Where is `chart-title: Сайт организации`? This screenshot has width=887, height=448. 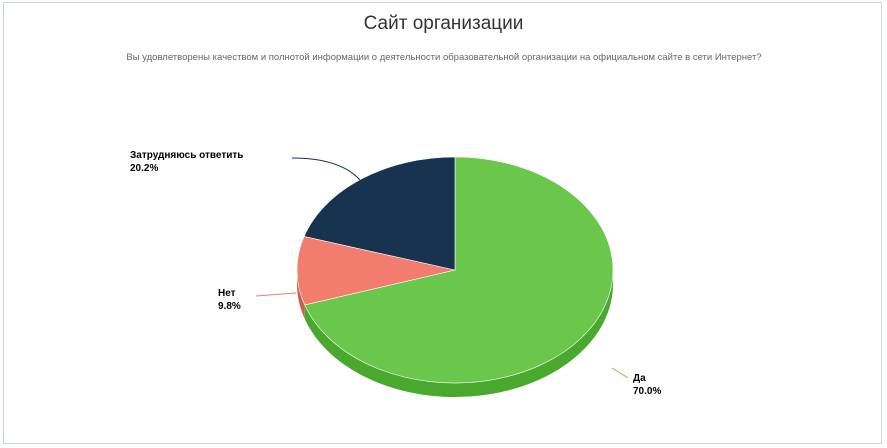 chart-title: Сайт организации is located at coordinates (443, 23).